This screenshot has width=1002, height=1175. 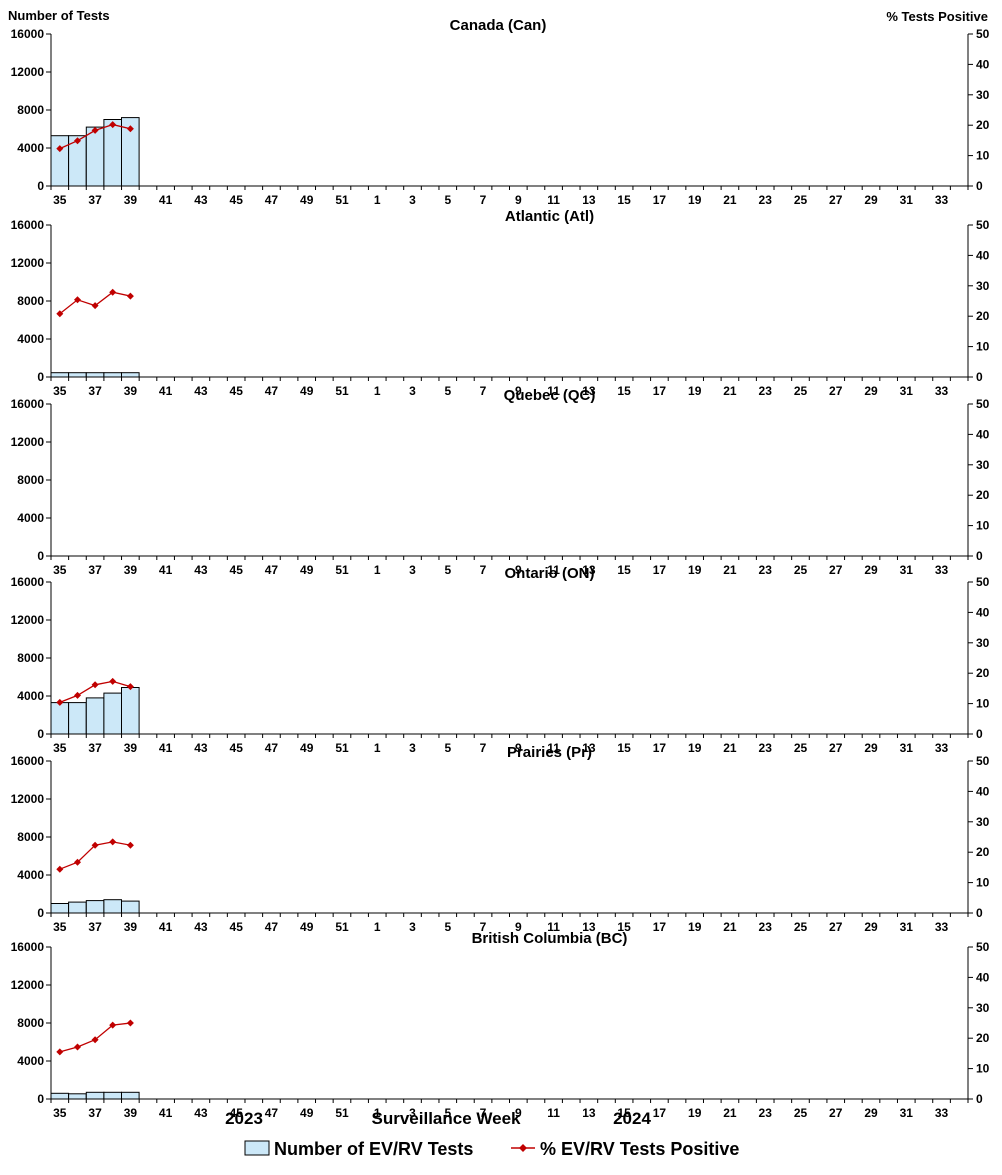 What do you see at coordinates (201, 748) in the screenshot?
I see `x-tick-label: 43` at bounding box center [201, 748].